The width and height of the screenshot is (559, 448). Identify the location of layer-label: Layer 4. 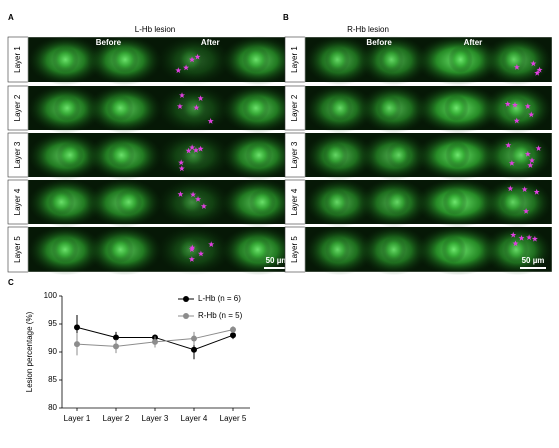
(17, 201).